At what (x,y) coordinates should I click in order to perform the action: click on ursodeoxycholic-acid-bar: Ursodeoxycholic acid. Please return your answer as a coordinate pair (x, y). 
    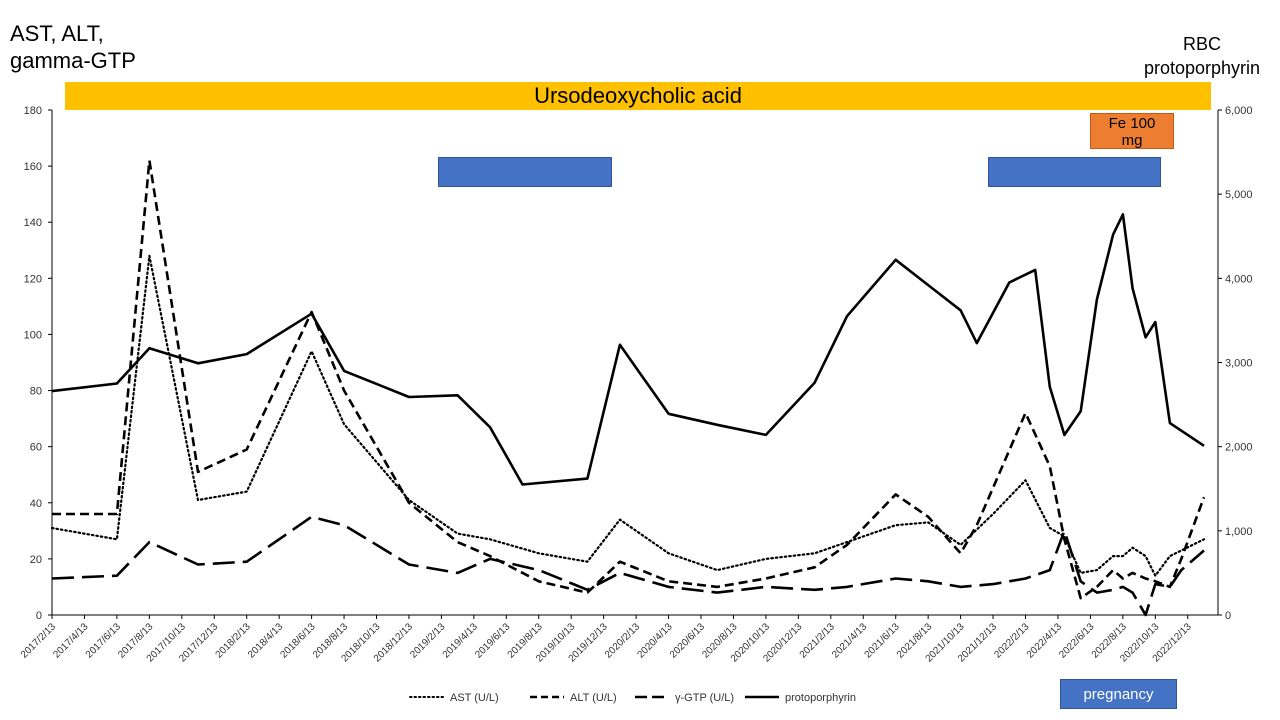
    Looking at the image, I should click on (638, 96).